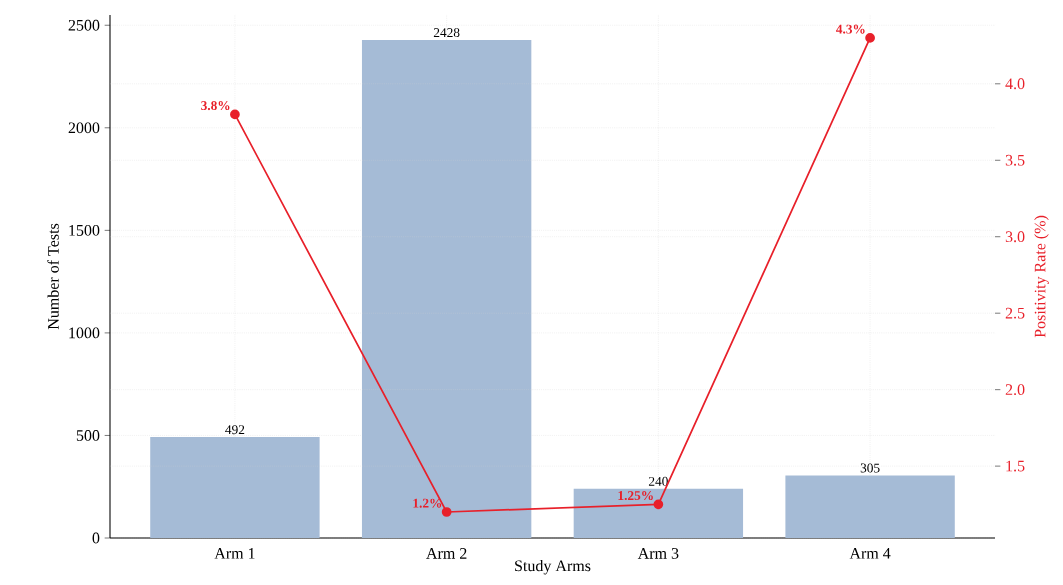  Describe the element at coordinates (658, 553) in the screenshot. I see `x-tick-label: Arm 3` at that location.